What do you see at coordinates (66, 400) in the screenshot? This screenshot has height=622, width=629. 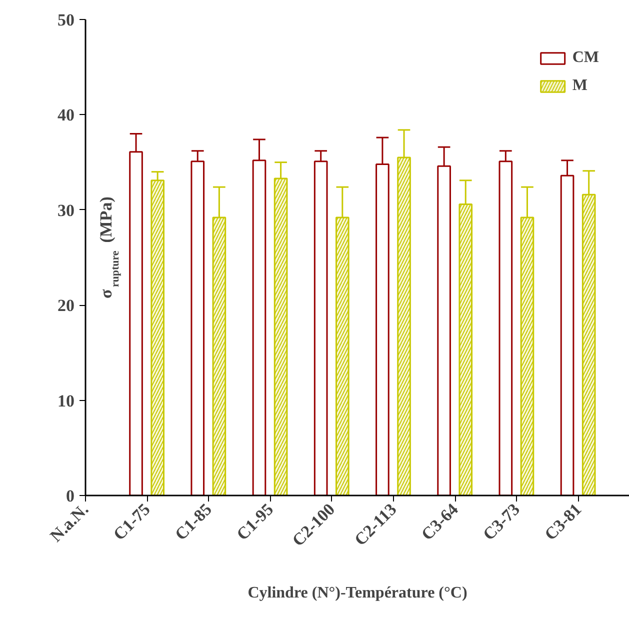 I see `y-tick-label: 10` at bounding box center [66, 400].